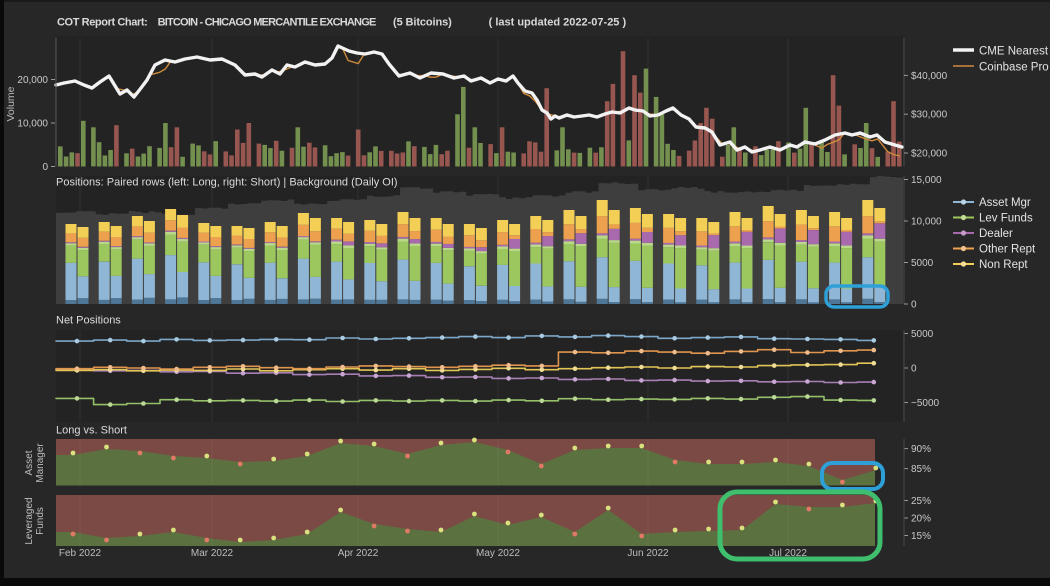  What do you see at coordinates (925, 403) in the screenshot?
I see `svg-text: −5000` at bounding box center [925, 403].